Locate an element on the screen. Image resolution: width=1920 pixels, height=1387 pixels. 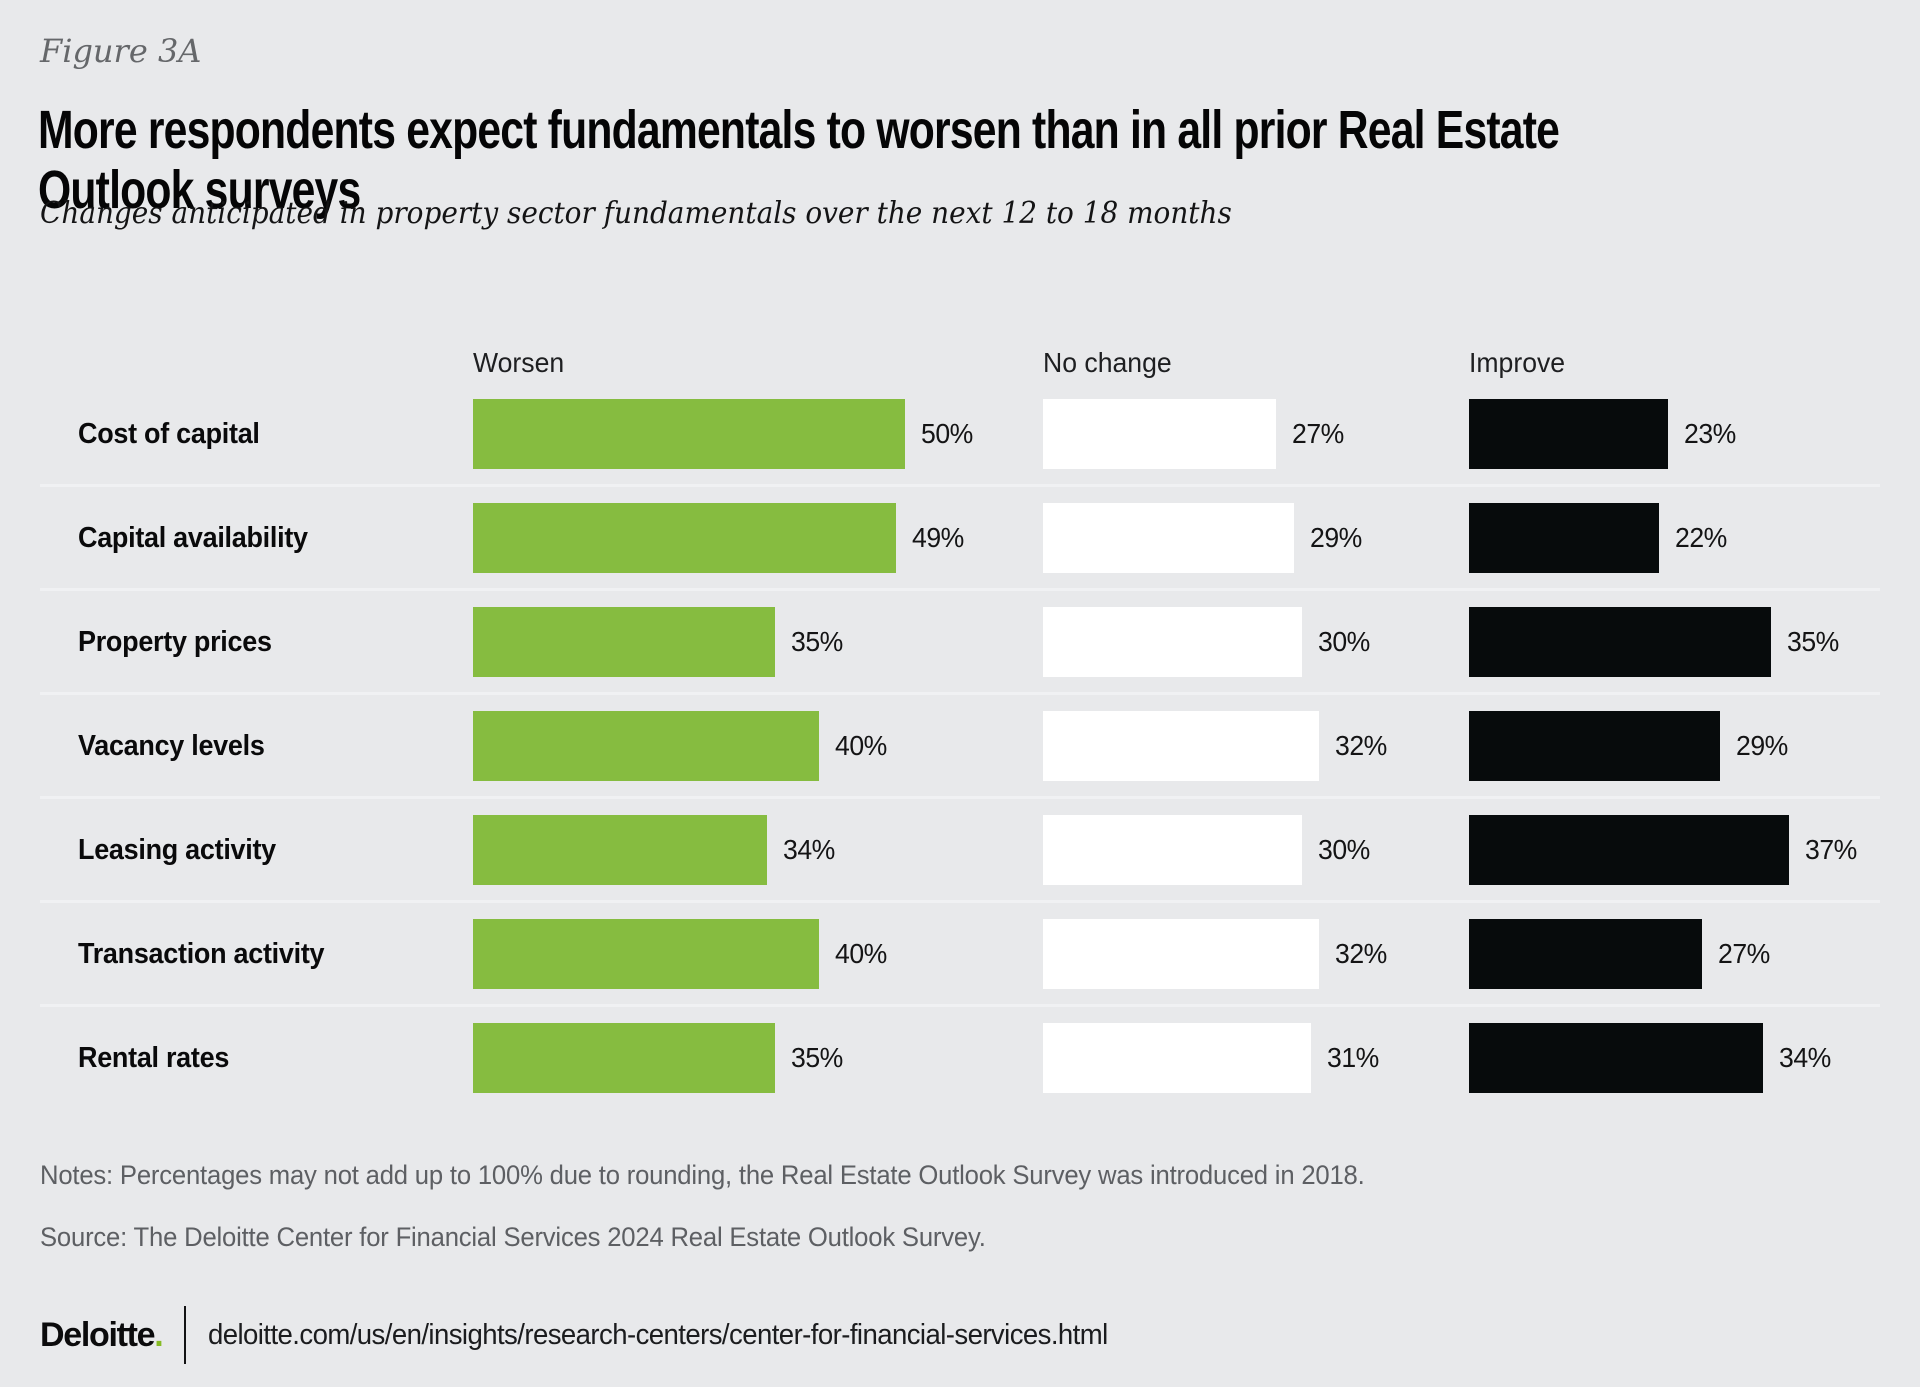
no-change-value-label: 31% is located at coordinates (1353, 1057).